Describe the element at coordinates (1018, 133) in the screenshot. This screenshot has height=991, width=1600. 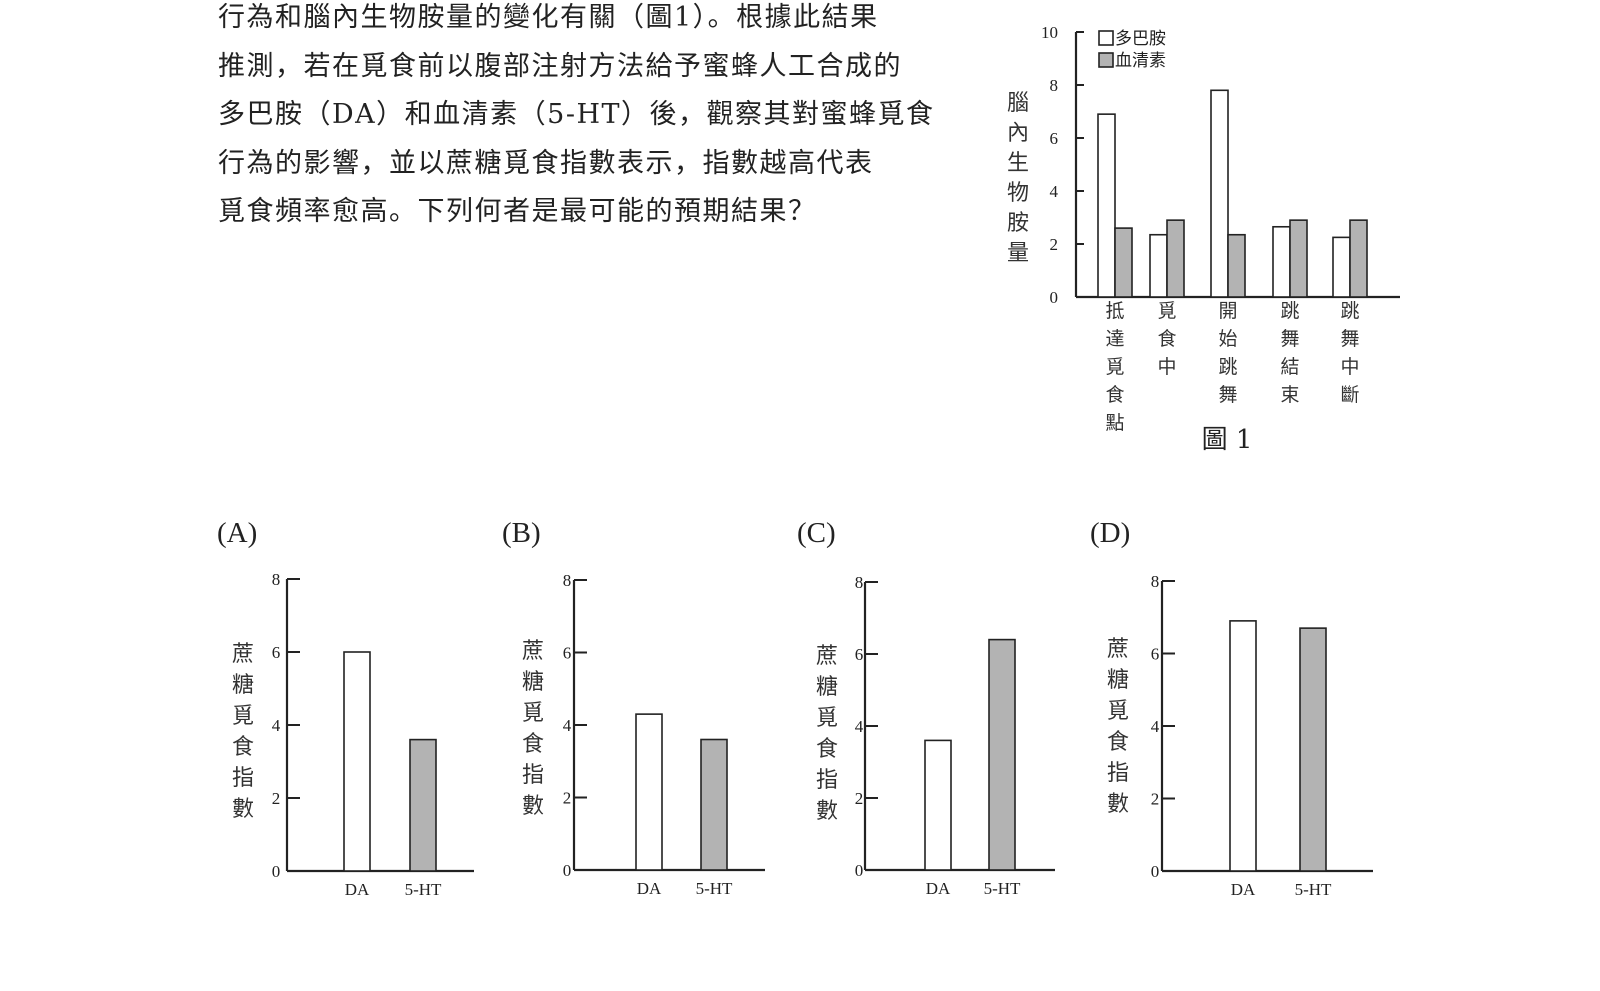
I see `y-axis-label: 內` at that location.